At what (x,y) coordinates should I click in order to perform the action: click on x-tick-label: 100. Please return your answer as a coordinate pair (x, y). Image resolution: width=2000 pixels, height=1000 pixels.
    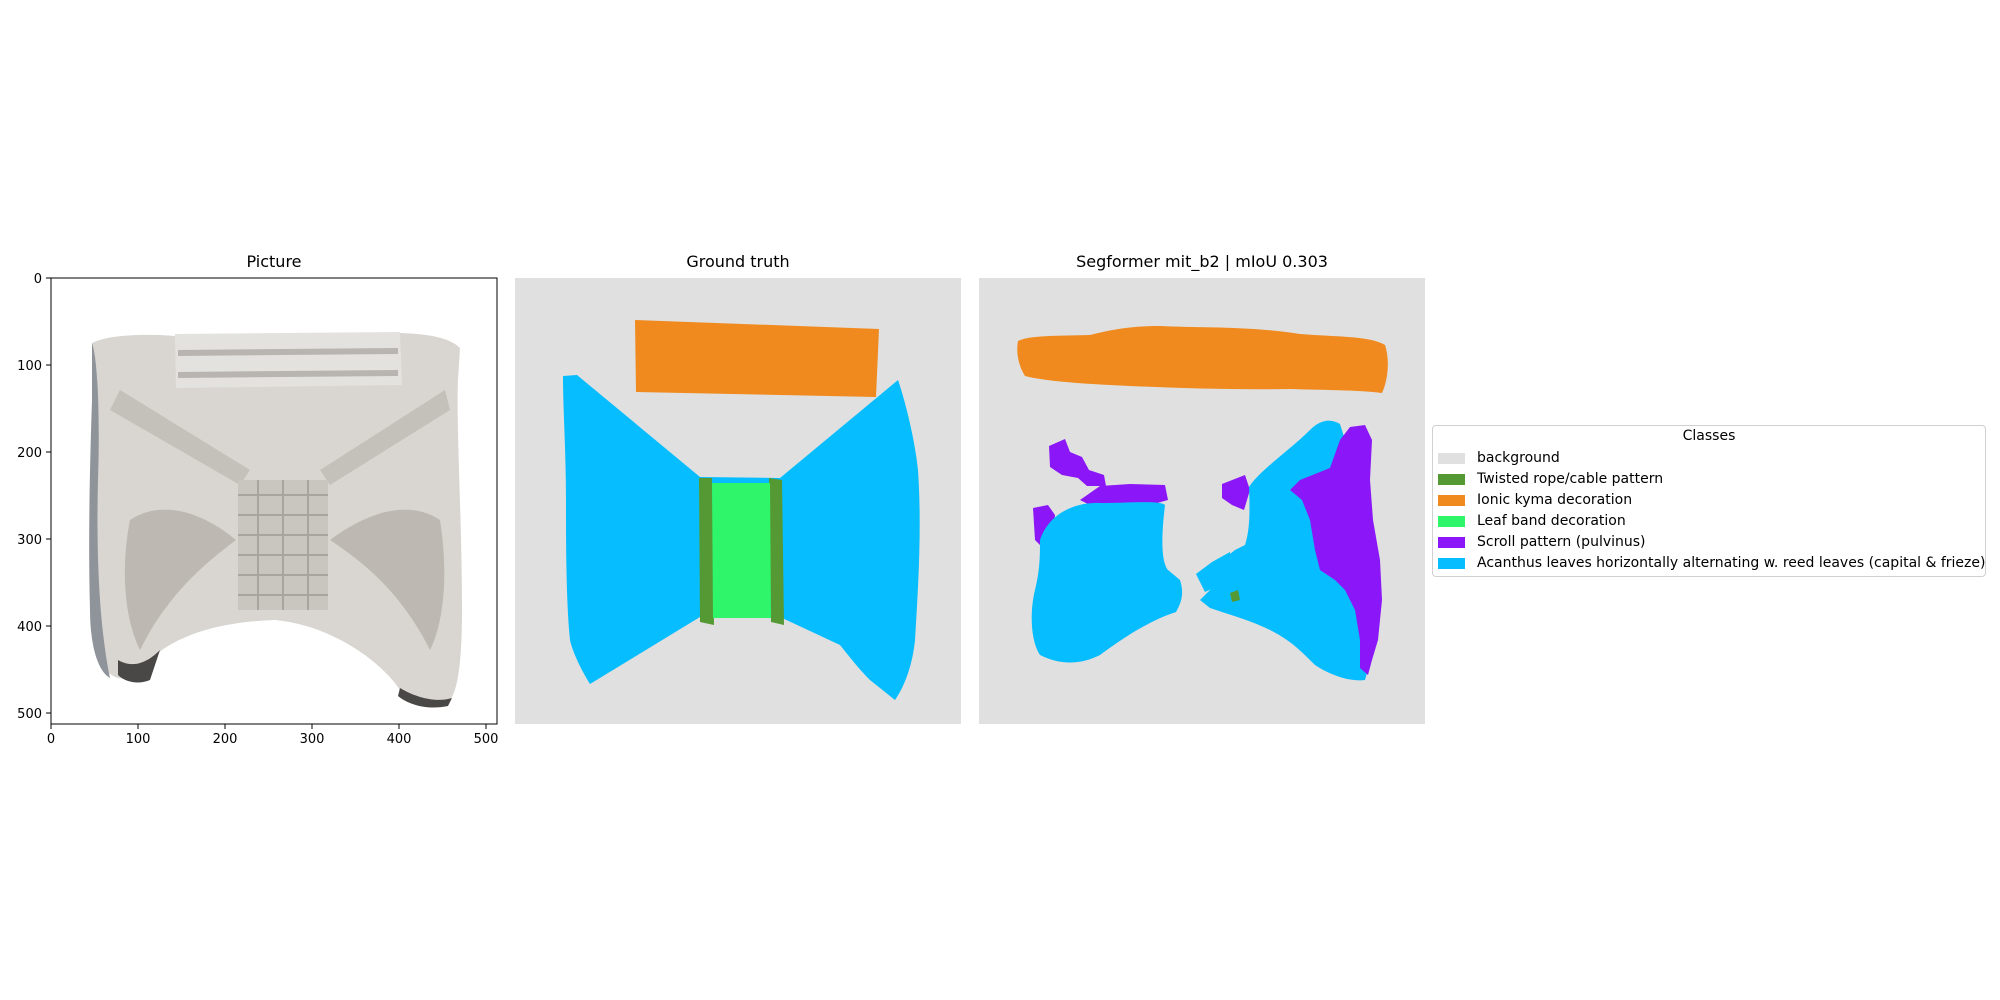
    Looking at the image, I should click on (138, 739).